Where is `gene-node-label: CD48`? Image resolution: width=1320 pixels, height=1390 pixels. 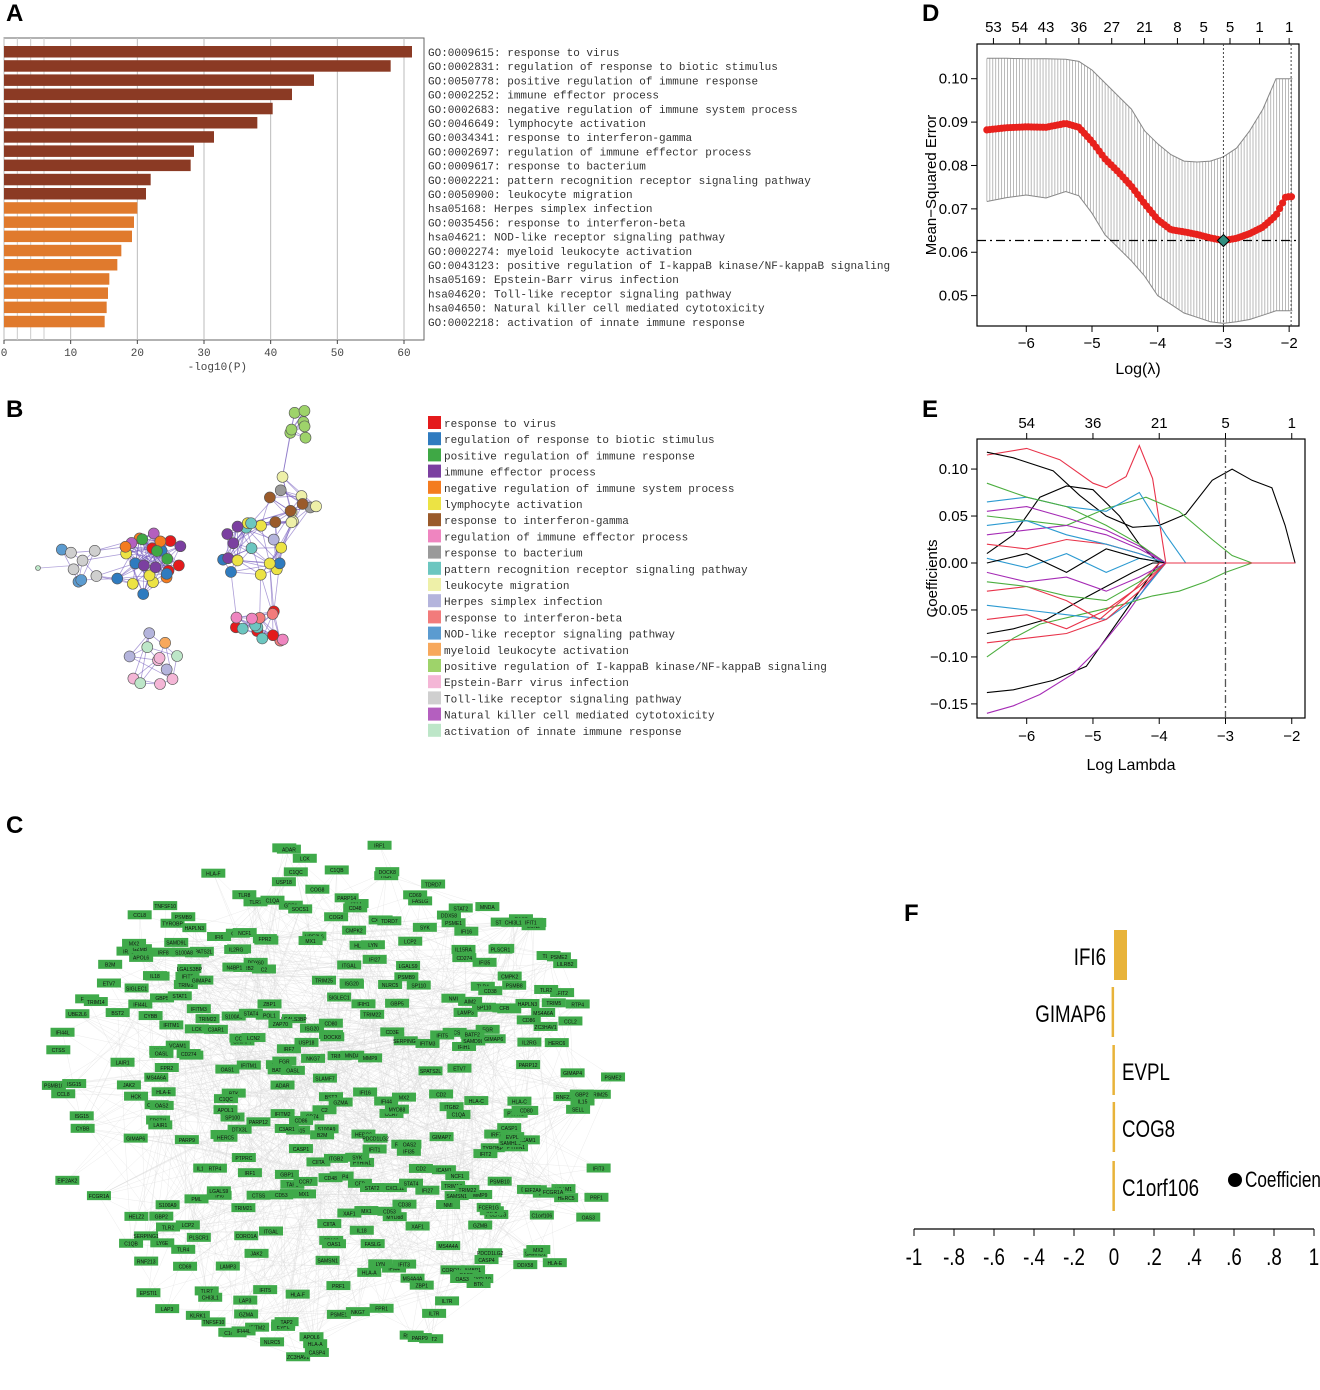 gene-node-label: CD48 is located at coordinates (330, 1179).